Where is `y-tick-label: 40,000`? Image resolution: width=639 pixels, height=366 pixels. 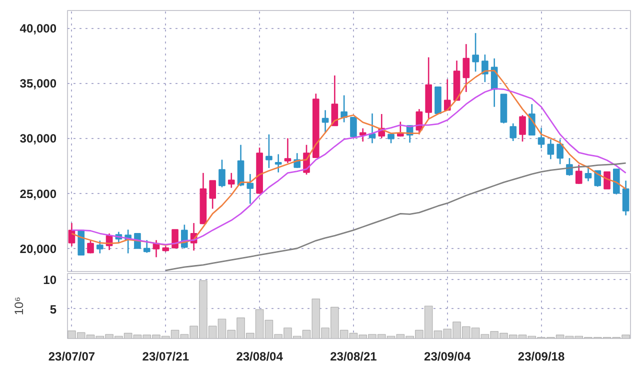 y-tick-label: 40,000 is located at coordinates (38, 29).